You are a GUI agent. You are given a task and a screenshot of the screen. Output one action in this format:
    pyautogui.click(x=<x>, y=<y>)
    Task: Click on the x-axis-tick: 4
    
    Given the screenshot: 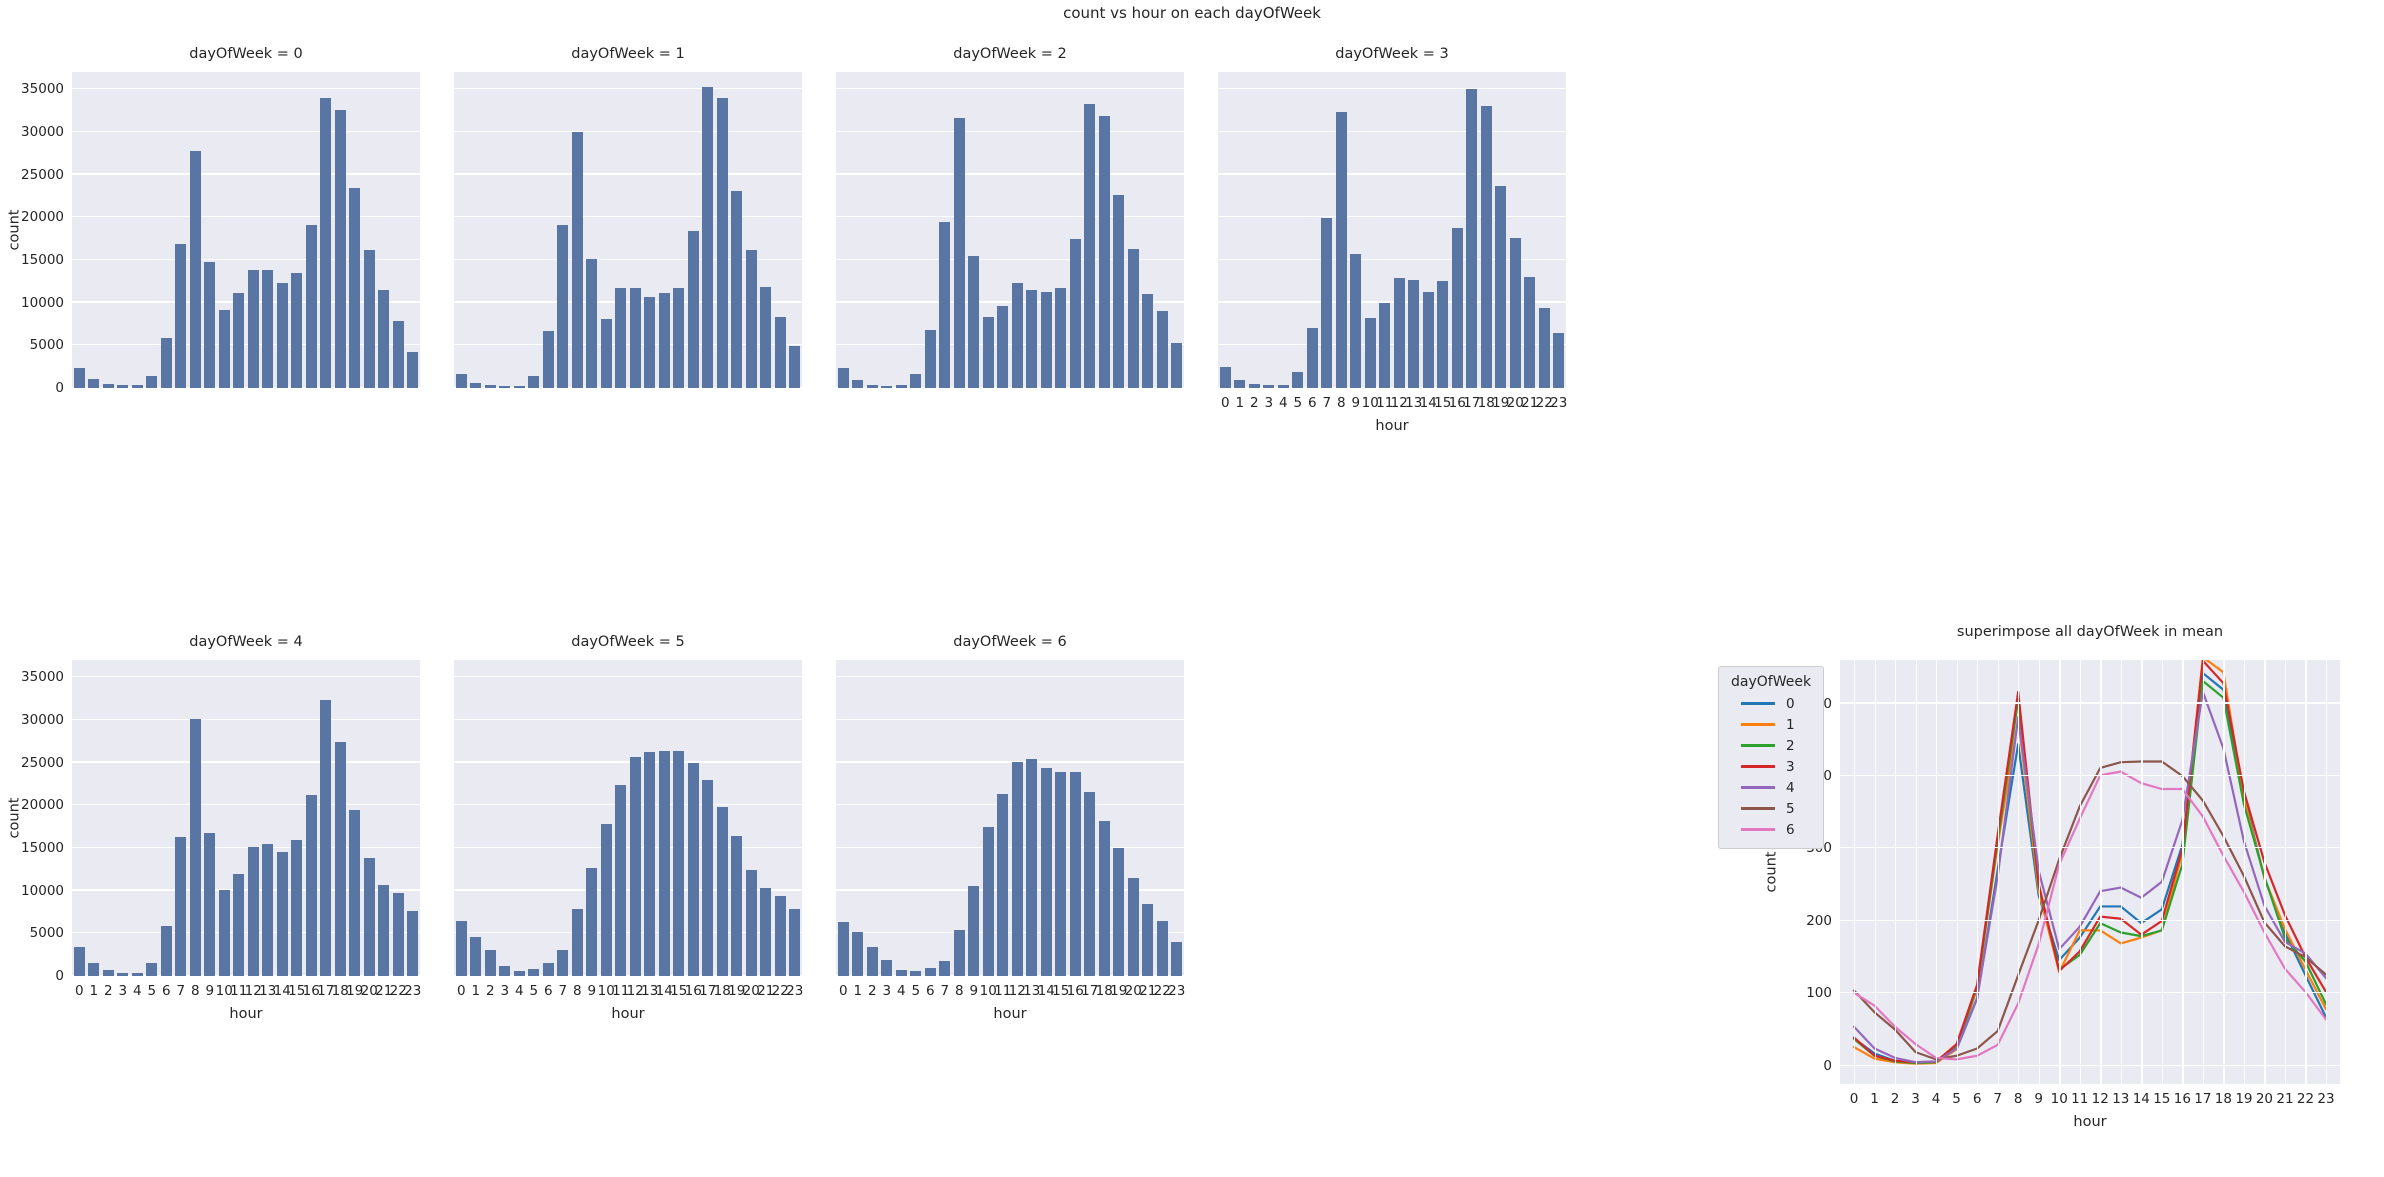 What is the action you would take?
    pyautogui.click(x=1936, y=1099)
    